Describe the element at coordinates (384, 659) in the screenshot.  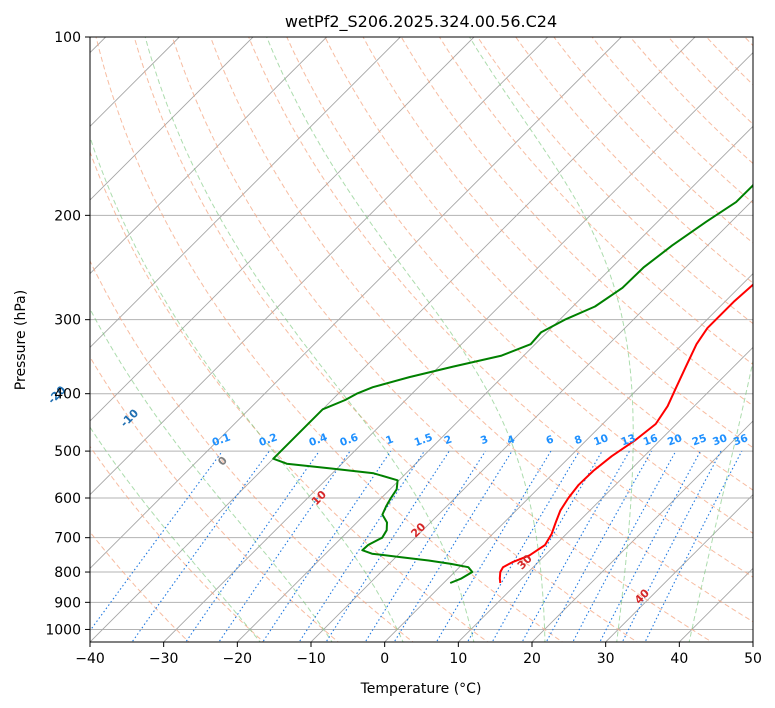
I see `x-tick-label: 0` at that location.